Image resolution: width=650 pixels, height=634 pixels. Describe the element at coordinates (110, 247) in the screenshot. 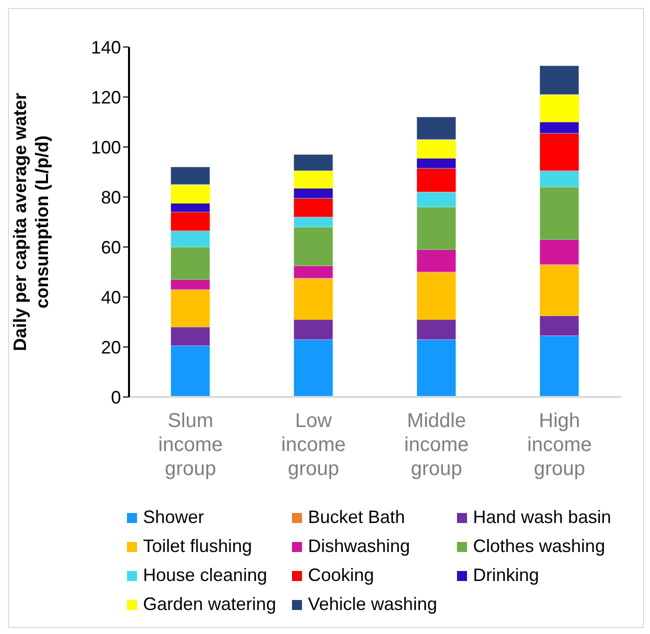

I see `y-tick-label: 60` at that location.